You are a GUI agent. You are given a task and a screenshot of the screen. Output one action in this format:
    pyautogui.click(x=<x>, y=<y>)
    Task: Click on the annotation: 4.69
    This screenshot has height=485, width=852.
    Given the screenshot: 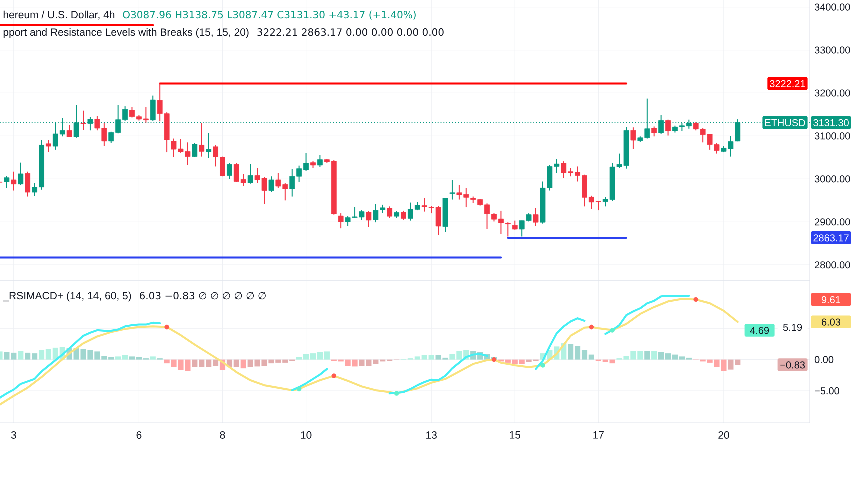 What is the action you would take?
    pyautogui.click(x=760, y=330)
    